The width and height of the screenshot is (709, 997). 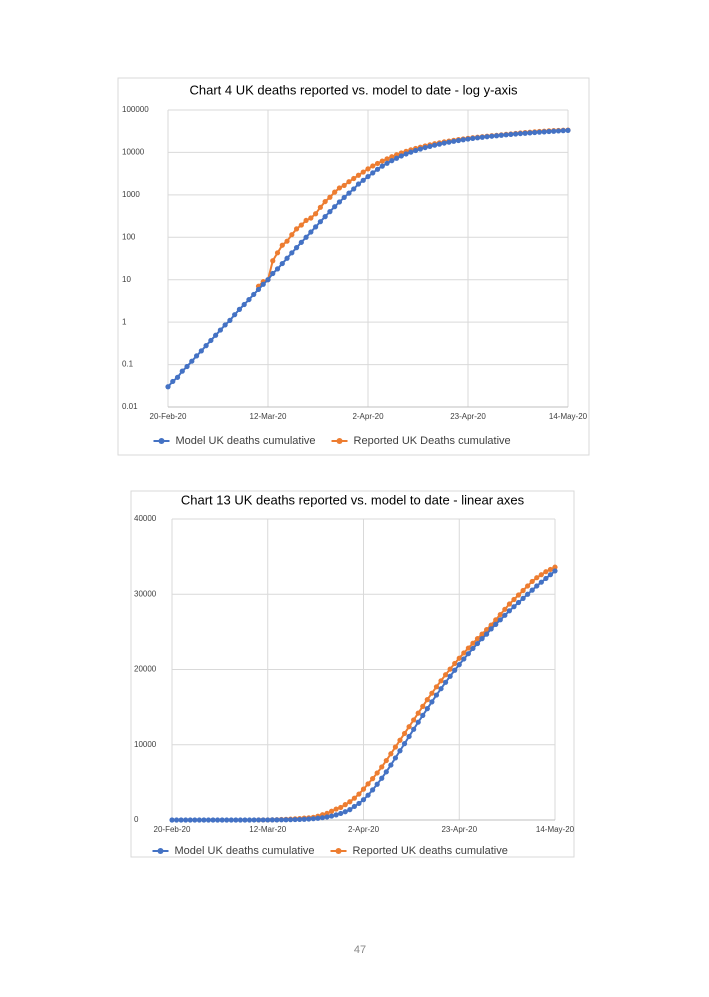 What do you see at coordinates (568, 416) in the screenshot?
I see `x-tick-label: 14-May-20` at bounding box center [568, 416].